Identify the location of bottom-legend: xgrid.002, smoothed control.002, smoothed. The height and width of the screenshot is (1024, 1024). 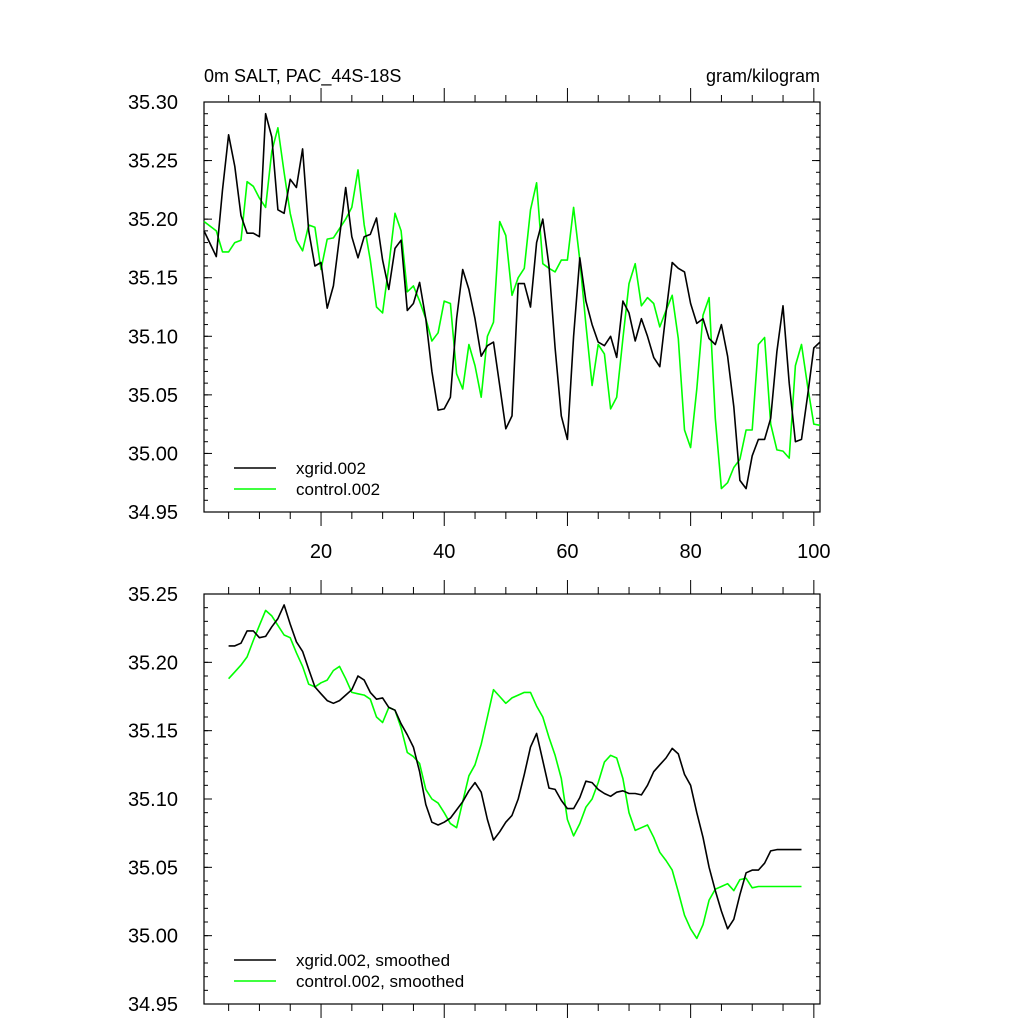
(349, 971).